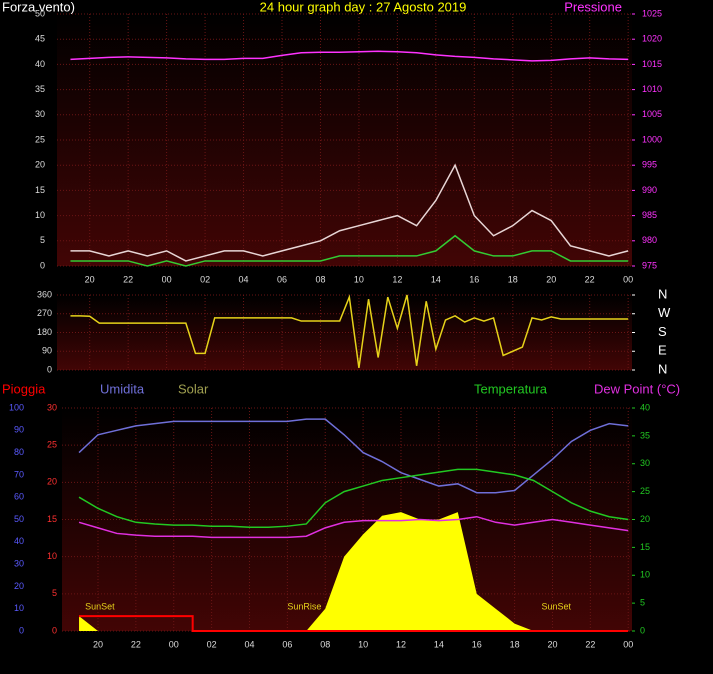 This screenshot has width=713, height=674. What do you see at coordinates (40, 39) in the screenshot?
I see `y-tick-label: 45` at bounding box center [40, 39].